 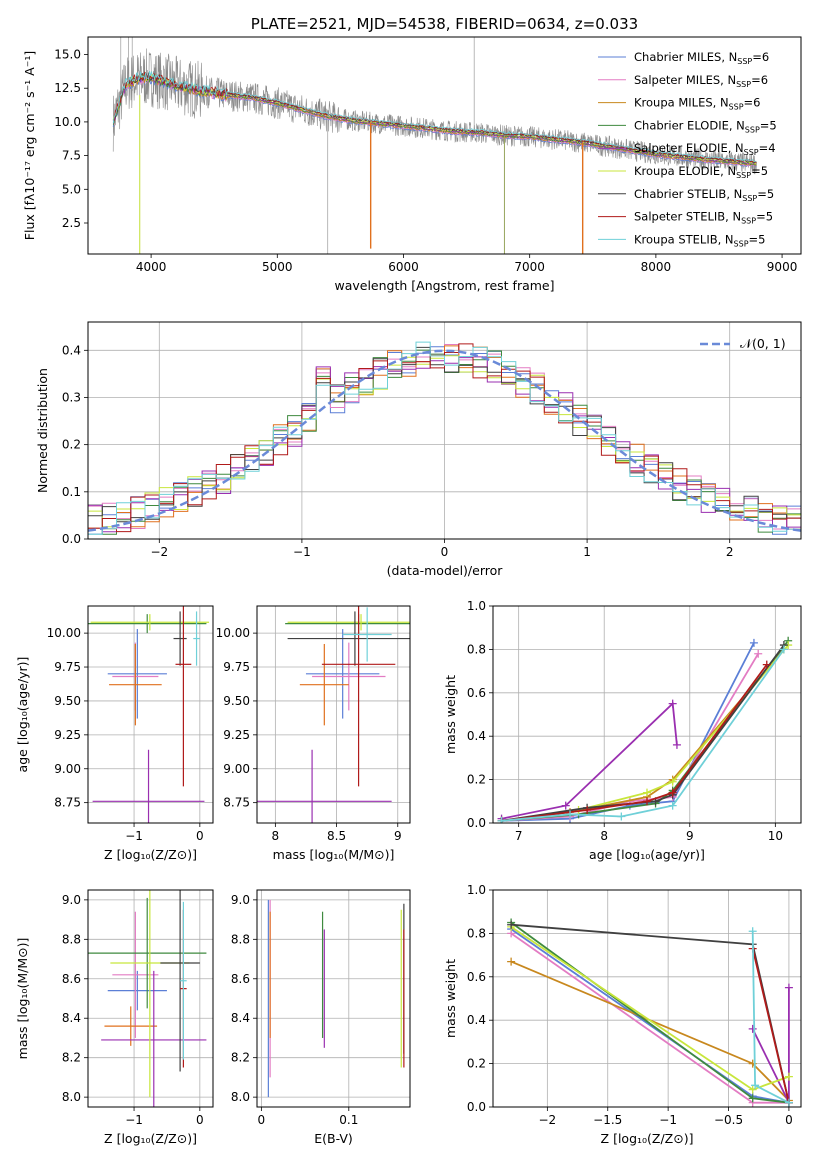 What do you see at coordinates (690, 836) in the screenshot?
I see `x-tick-label: 9` at bounding box center [690, 836].